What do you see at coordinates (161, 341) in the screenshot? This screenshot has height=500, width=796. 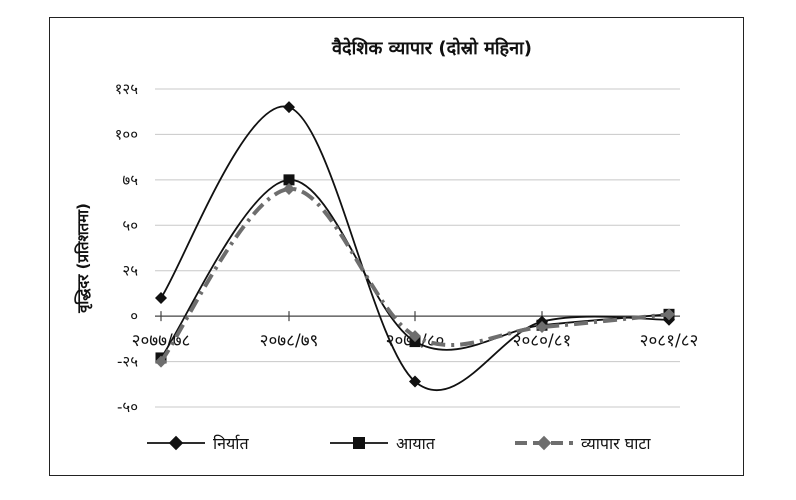 I see `x-tick-label: २०७७/७८` at bounding box center [161, 341].